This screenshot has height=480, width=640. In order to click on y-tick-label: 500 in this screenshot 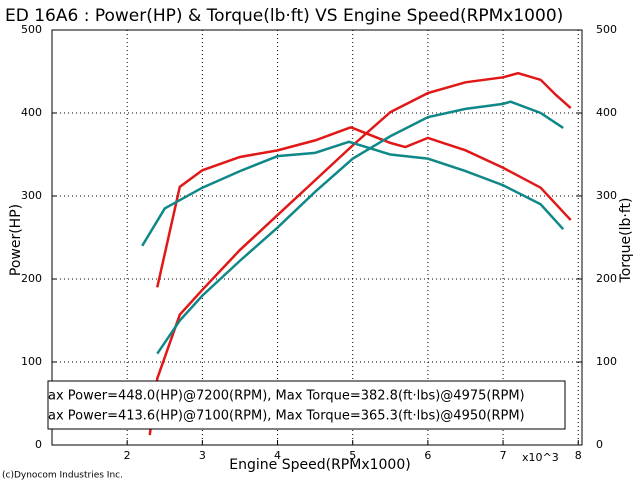, I will do `click(31, 29)`.